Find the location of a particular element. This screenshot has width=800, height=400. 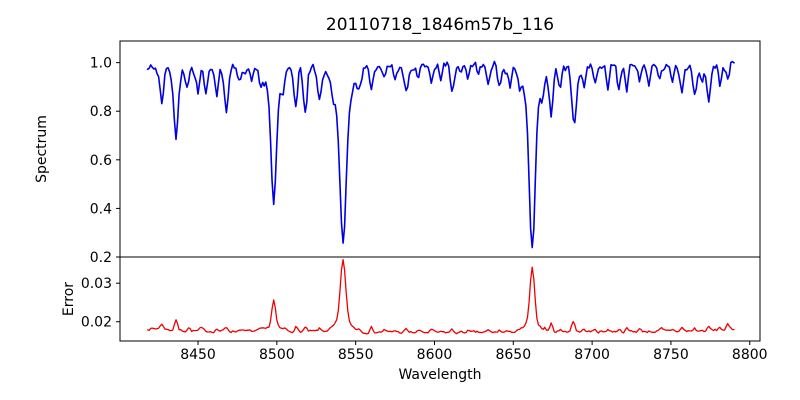

error-y-tick-label: 0.03 is located at coordinates (96, 284).